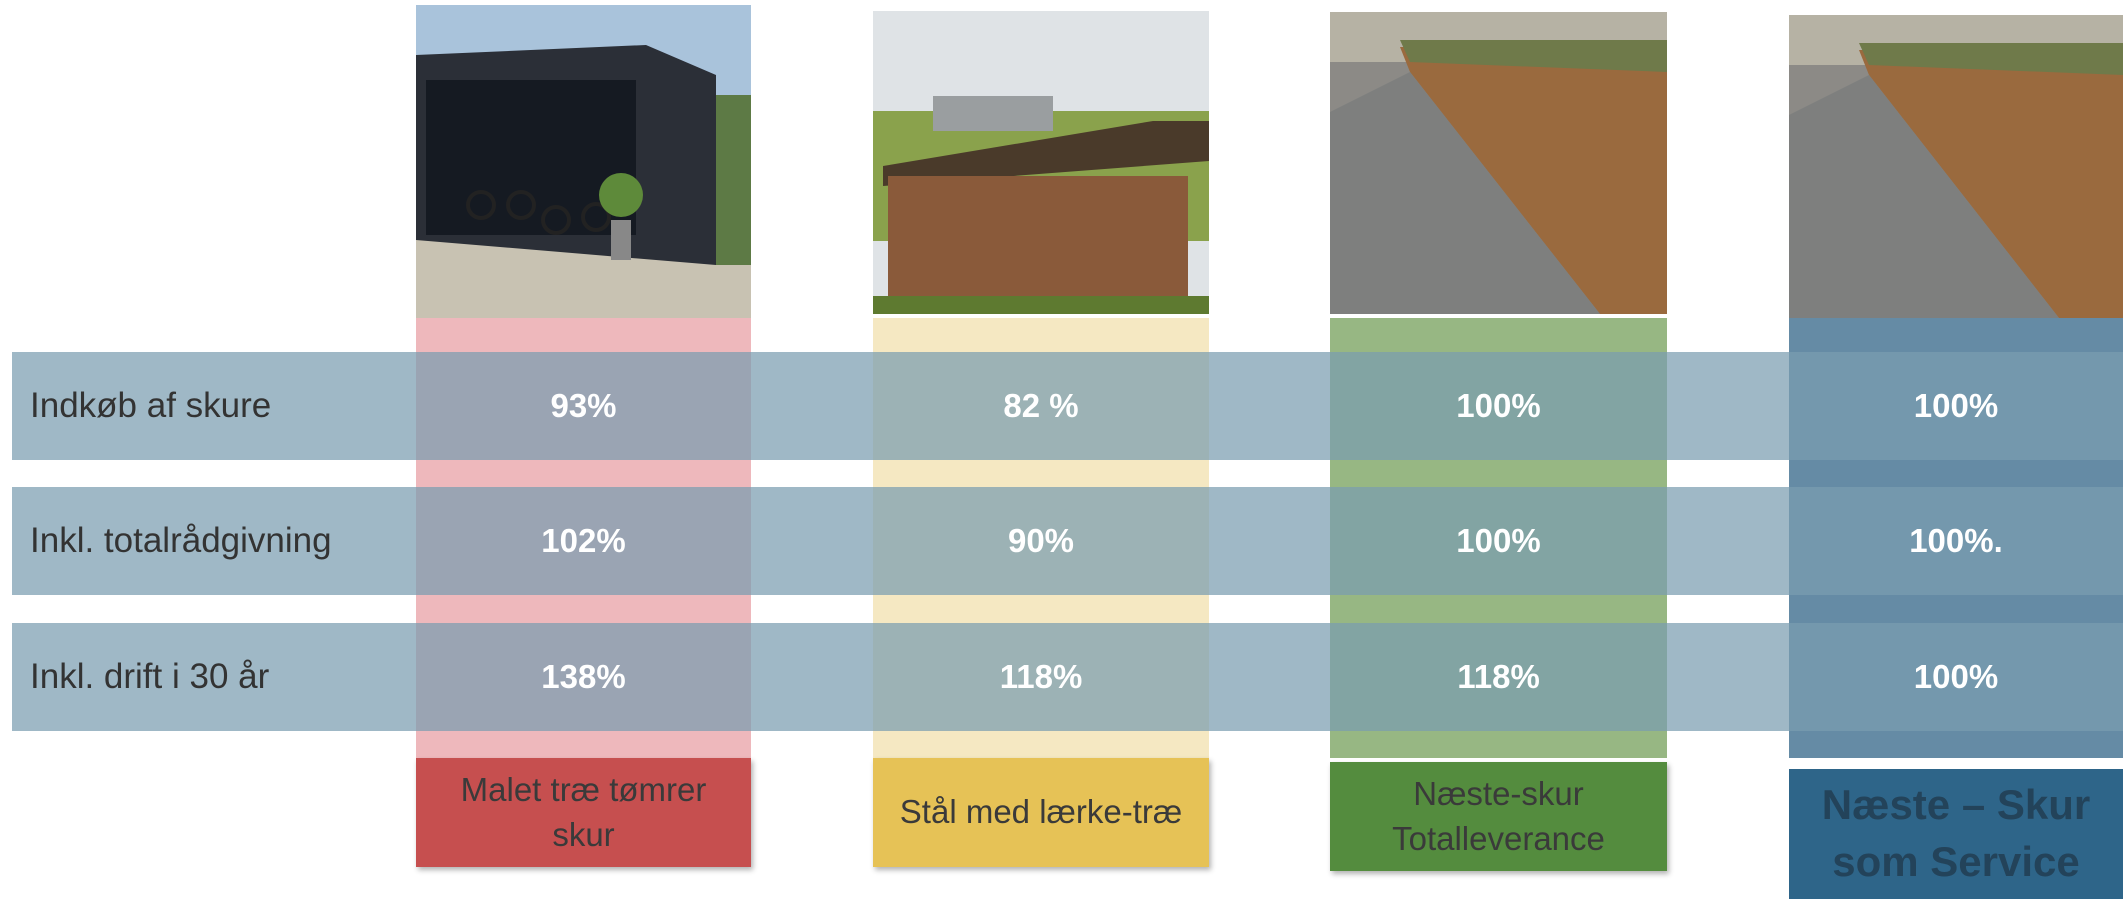  What do you see at coordinates (583, 405) in the screenshot?
I see `cell-value: 93%` at bounding box center [583, 405].